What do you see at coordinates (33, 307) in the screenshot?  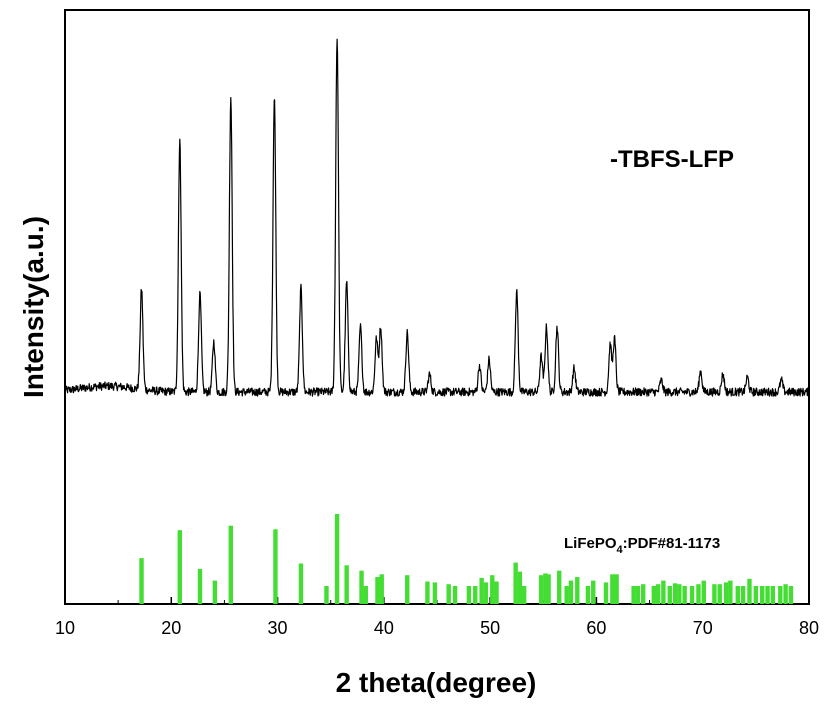 I see `y-axis-title: Intensity(a.u.)` at bounding box center [33, 307].